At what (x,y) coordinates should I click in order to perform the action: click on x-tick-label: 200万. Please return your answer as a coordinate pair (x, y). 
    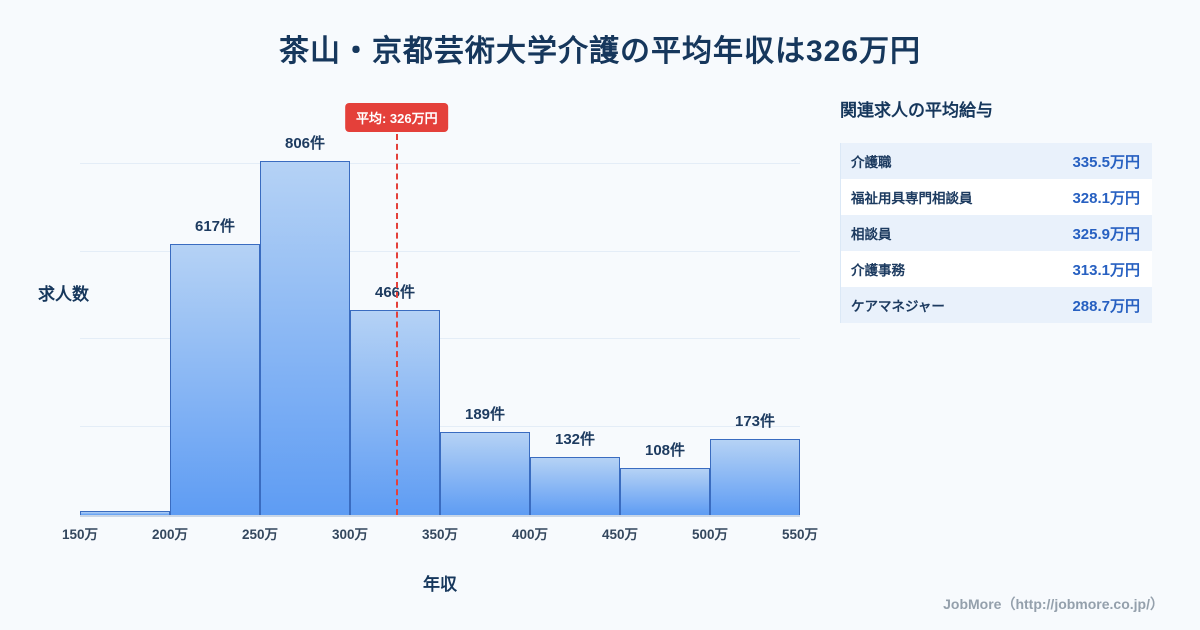
    Looking at the image, I should click on (170, 534).